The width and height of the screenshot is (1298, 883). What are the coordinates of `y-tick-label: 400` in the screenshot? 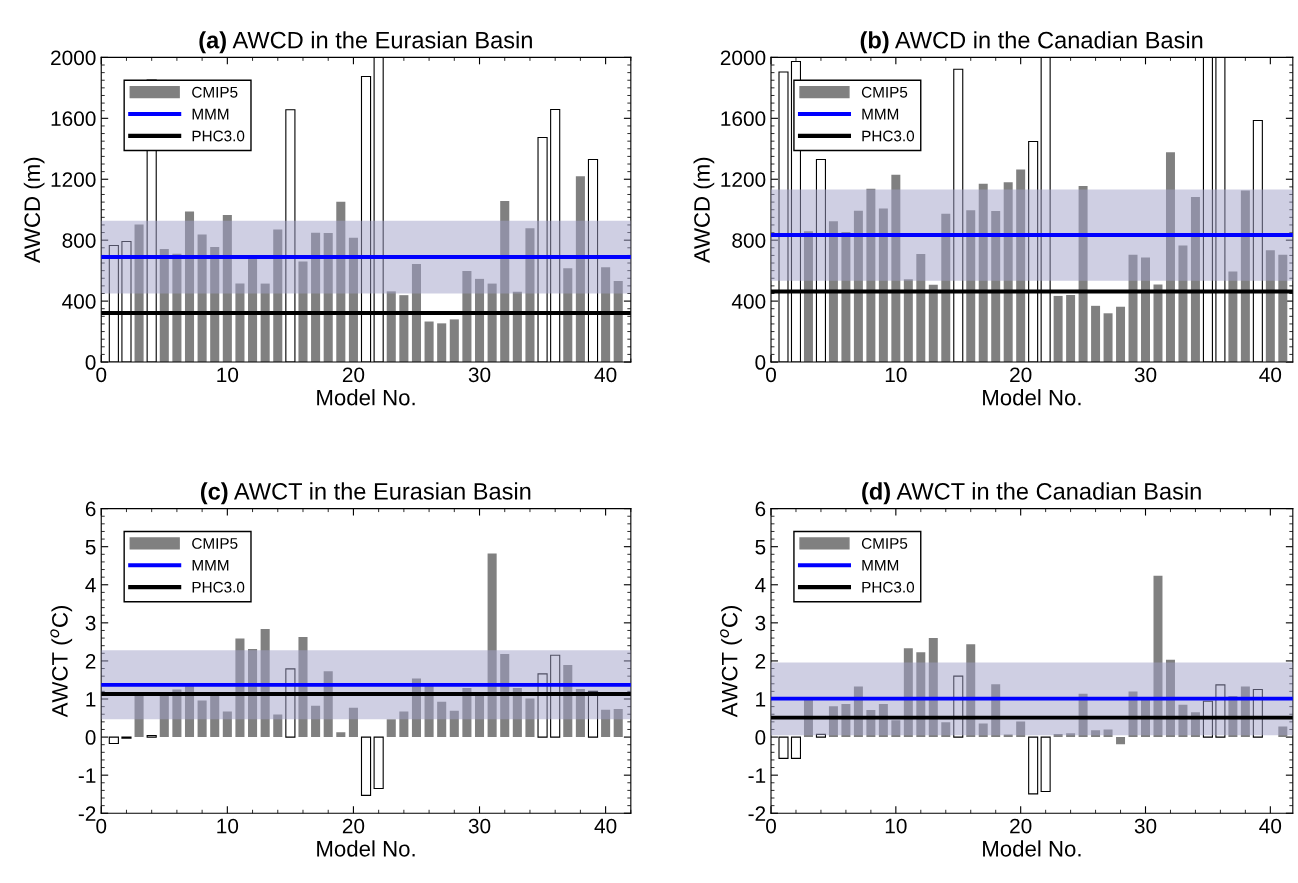 It's located at (79, 301).